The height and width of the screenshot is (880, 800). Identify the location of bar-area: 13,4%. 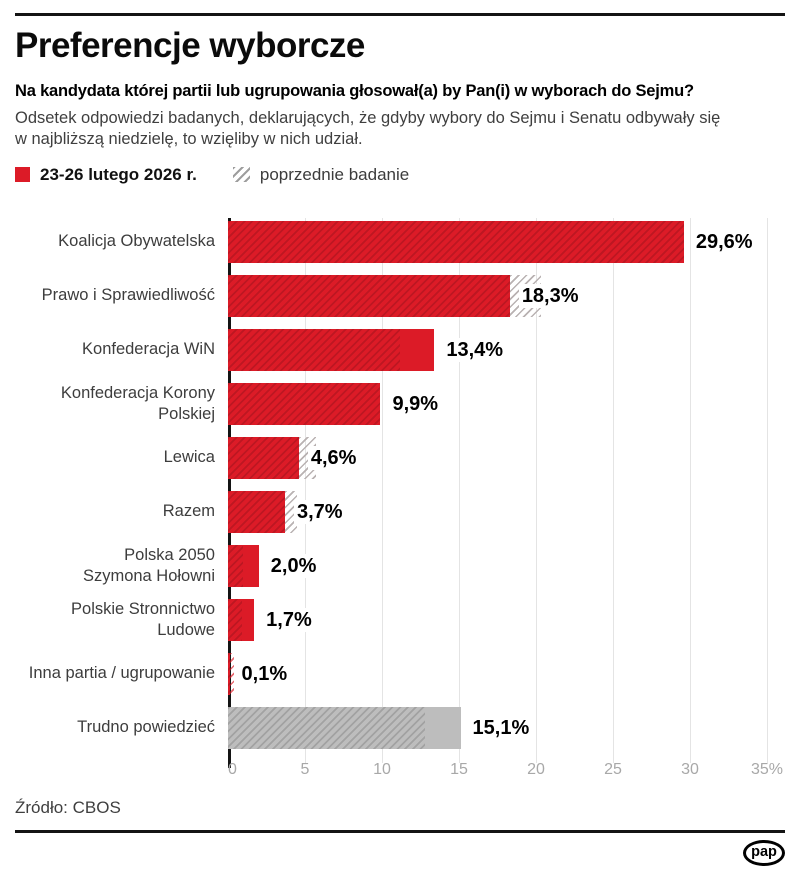
(506, 349).